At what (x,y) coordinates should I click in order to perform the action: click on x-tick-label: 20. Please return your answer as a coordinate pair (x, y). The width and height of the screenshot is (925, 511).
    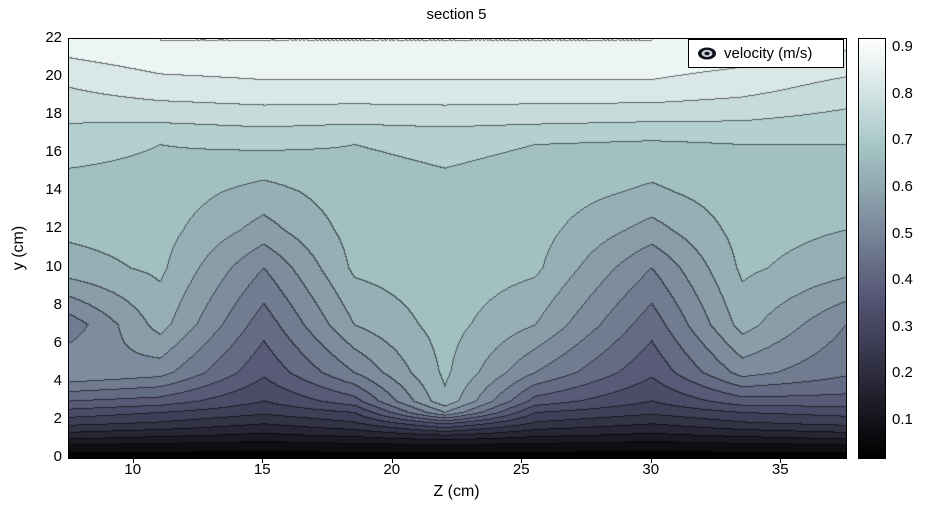
    Looking at the image, I should click on (392, 469).